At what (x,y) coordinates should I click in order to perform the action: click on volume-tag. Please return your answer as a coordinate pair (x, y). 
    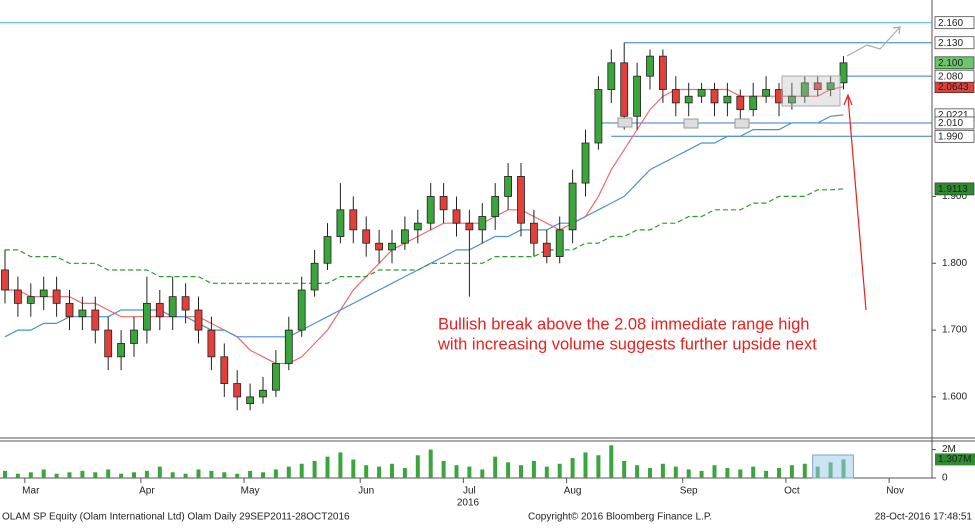
    Looking at the image, I should click on (955, 459).